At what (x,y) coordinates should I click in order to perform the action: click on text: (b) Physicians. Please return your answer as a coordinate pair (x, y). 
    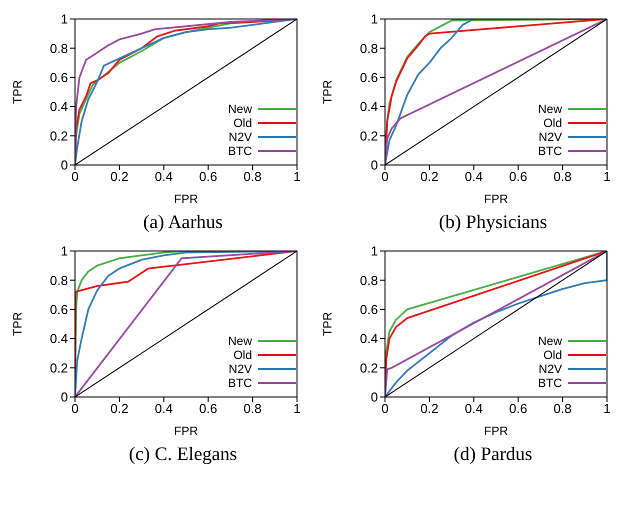
    Looking at the image, I should click on (493, 223).